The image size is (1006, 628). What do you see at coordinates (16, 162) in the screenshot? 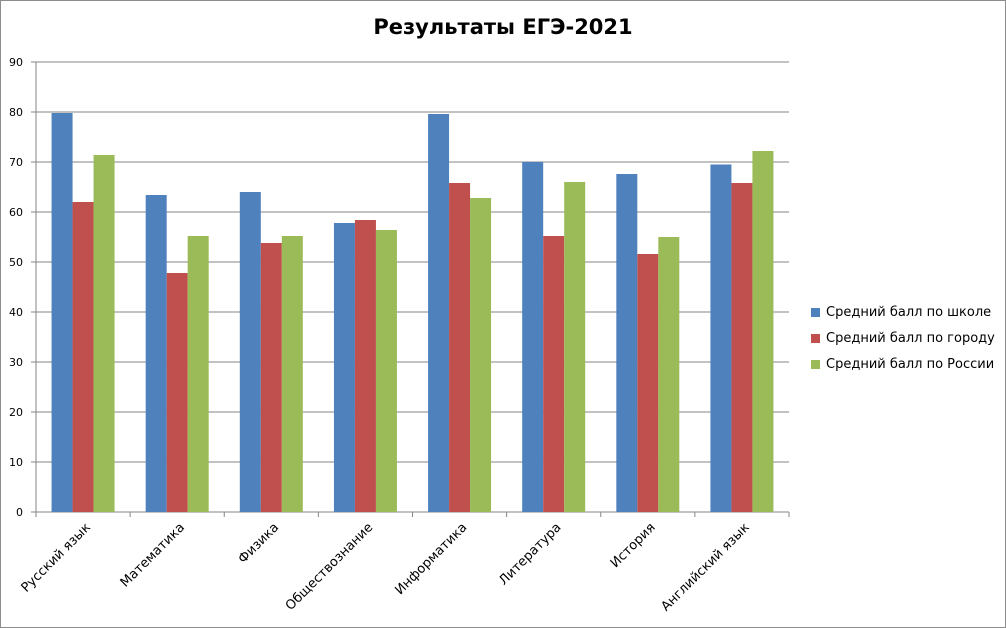
I see `y-tick-label: 70` at bounding box center [16, 162].